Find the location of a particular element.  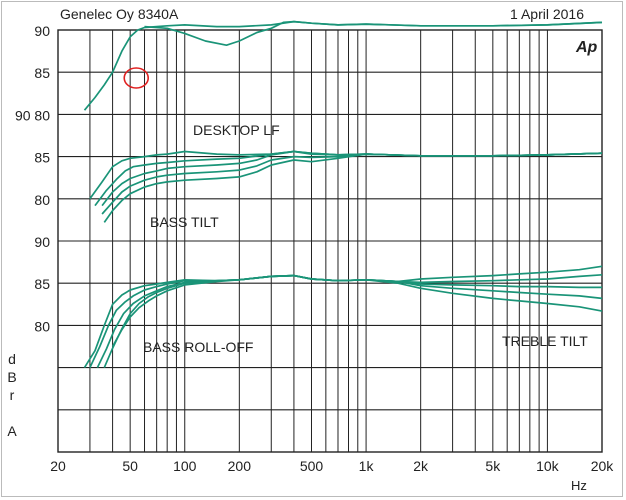

chart-title: Genelec Oy 8340A is located at coordinates (119, 14).